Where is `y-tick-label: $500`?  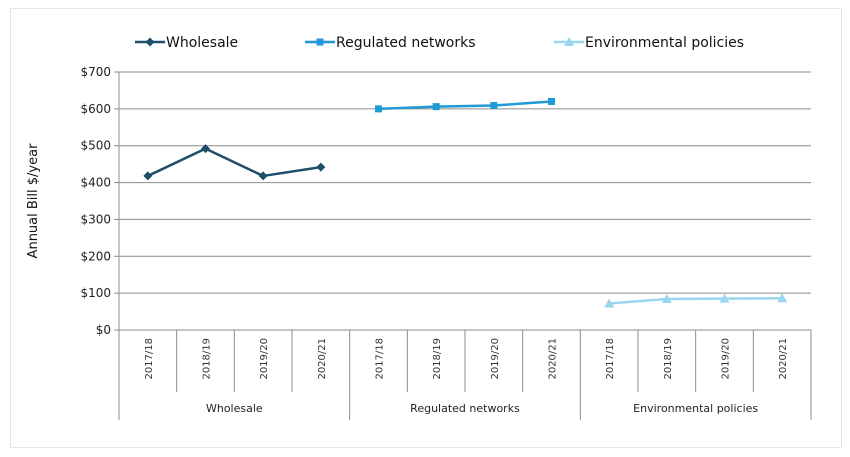
y-tick-label: $500 is located at coordinates (95, 146).